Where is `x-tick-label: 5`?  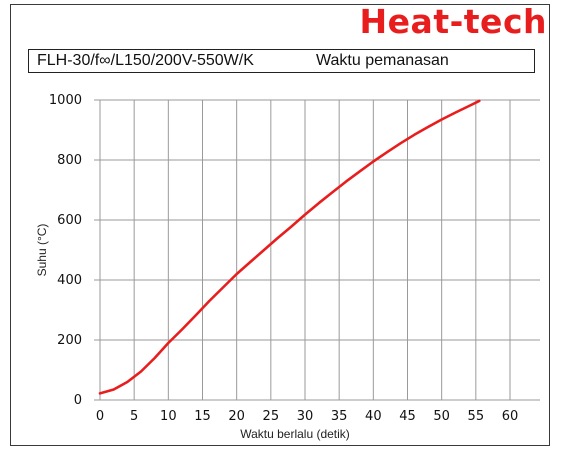 x-tick-label: 5 is located at coordinates (134, 416).